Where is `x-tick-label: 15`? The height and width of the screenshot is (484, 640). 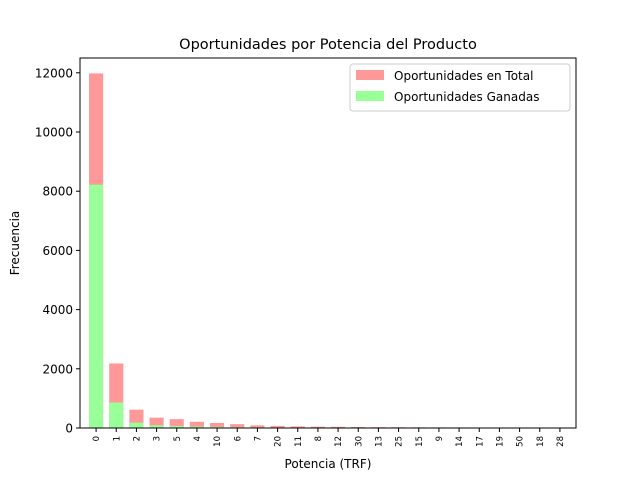
x-tick-label: 15 is located at coordinates (420, 441).